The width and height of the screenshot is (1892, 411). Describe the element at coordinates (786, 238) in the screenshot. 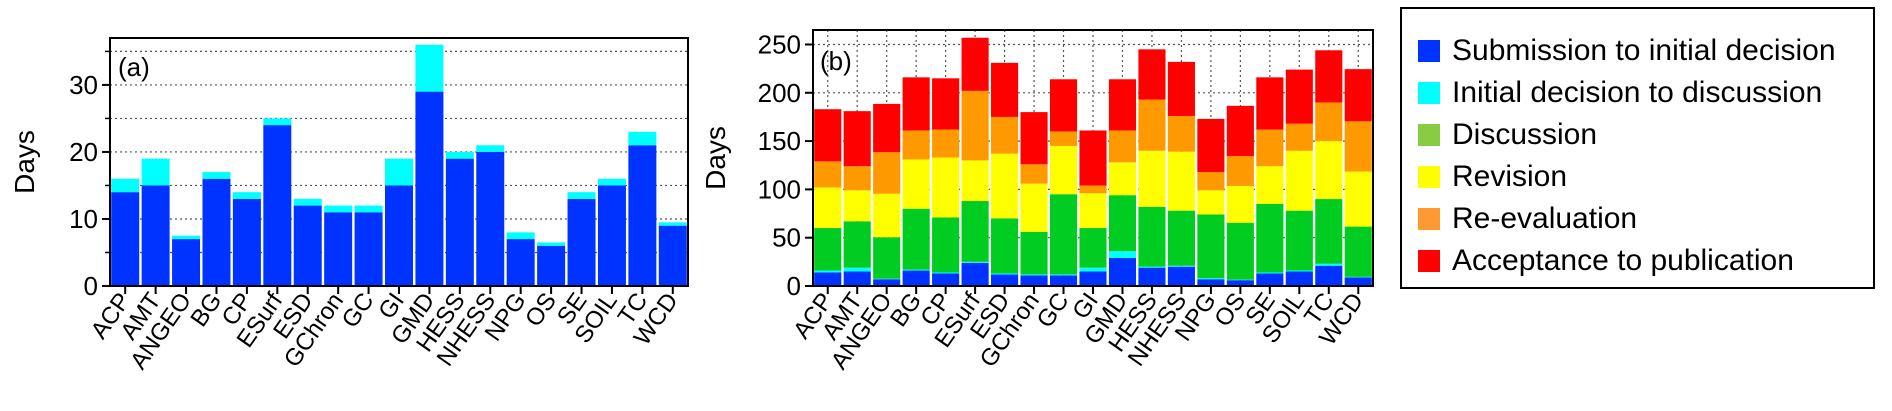

I see `y-tick-label: 50` at that location.